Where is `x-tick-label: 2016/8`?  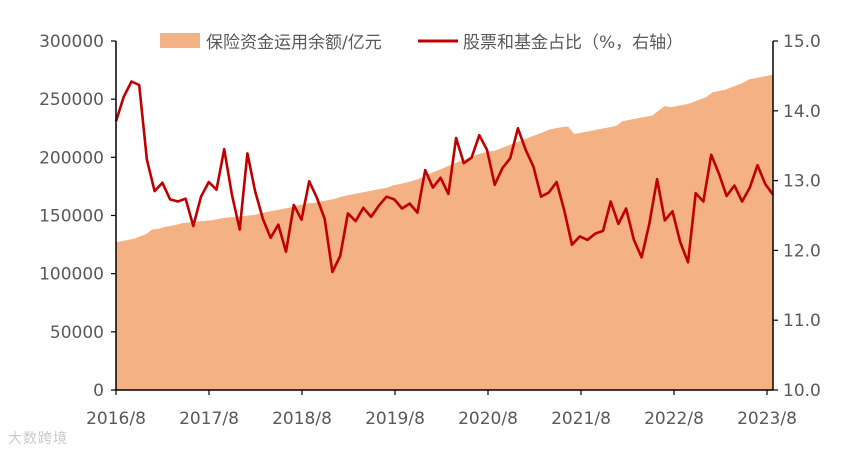 x-tick-label: 2016/8 is located at coordinates (116, 419).